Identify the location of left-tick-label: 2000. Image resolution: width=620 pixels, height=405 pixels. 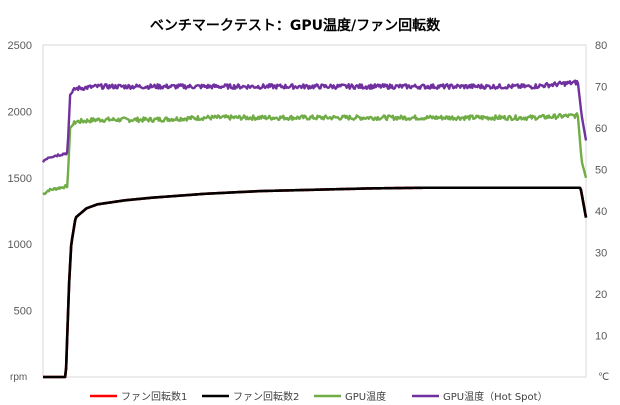
(20, 112).